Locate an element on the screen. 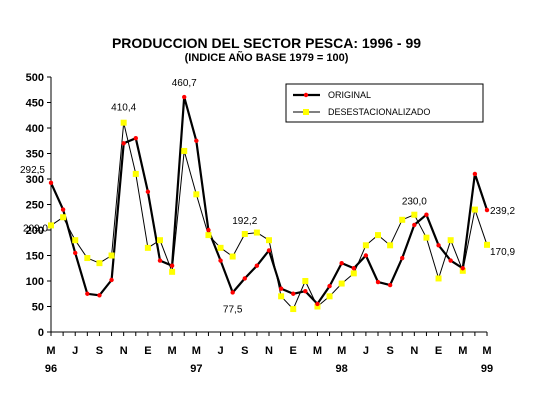  chart-title: PRODUCCION DEL SECTOR PESCA: 1996 - 99 is located at coordinates (266, 43).